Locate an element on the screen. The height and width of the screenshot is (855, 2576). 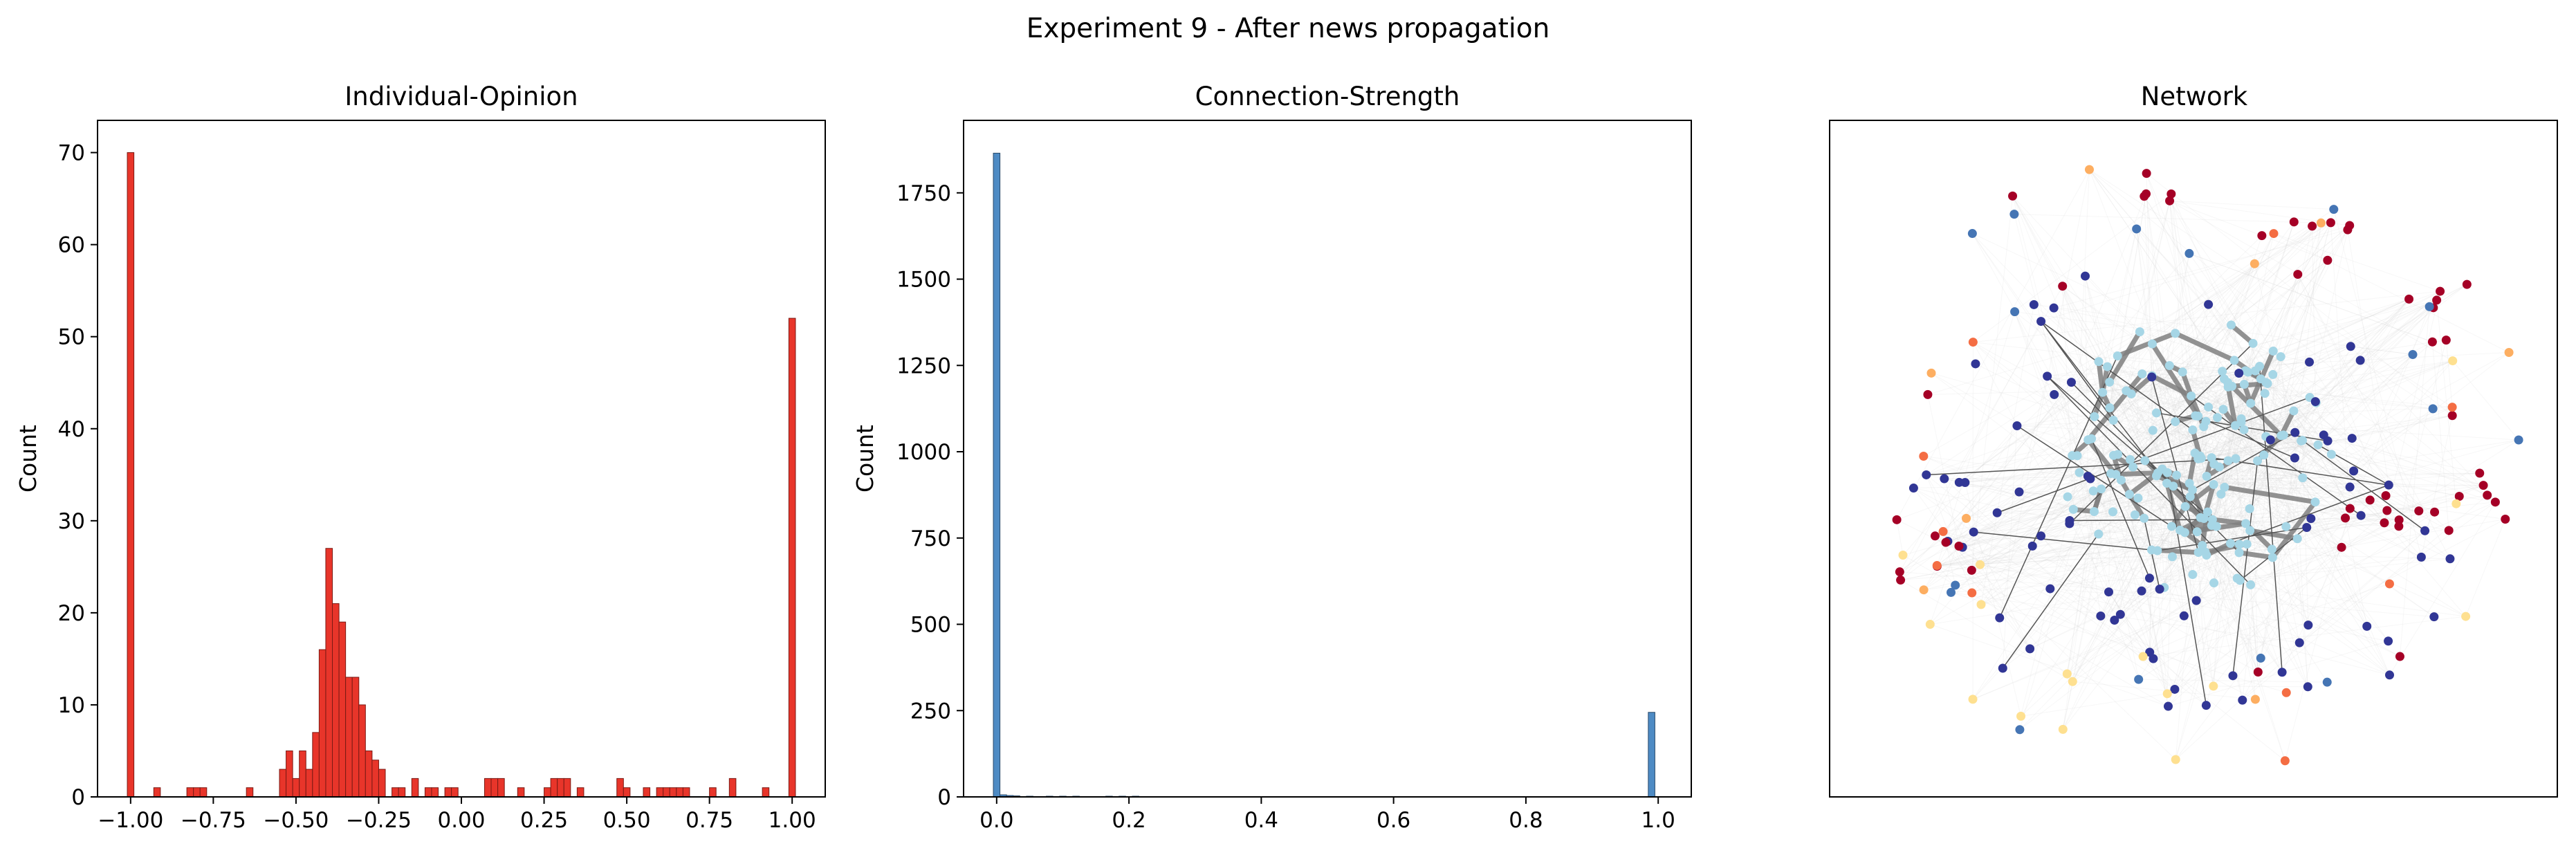
y-tick-label: 50 is located at coordinates (71, 337).